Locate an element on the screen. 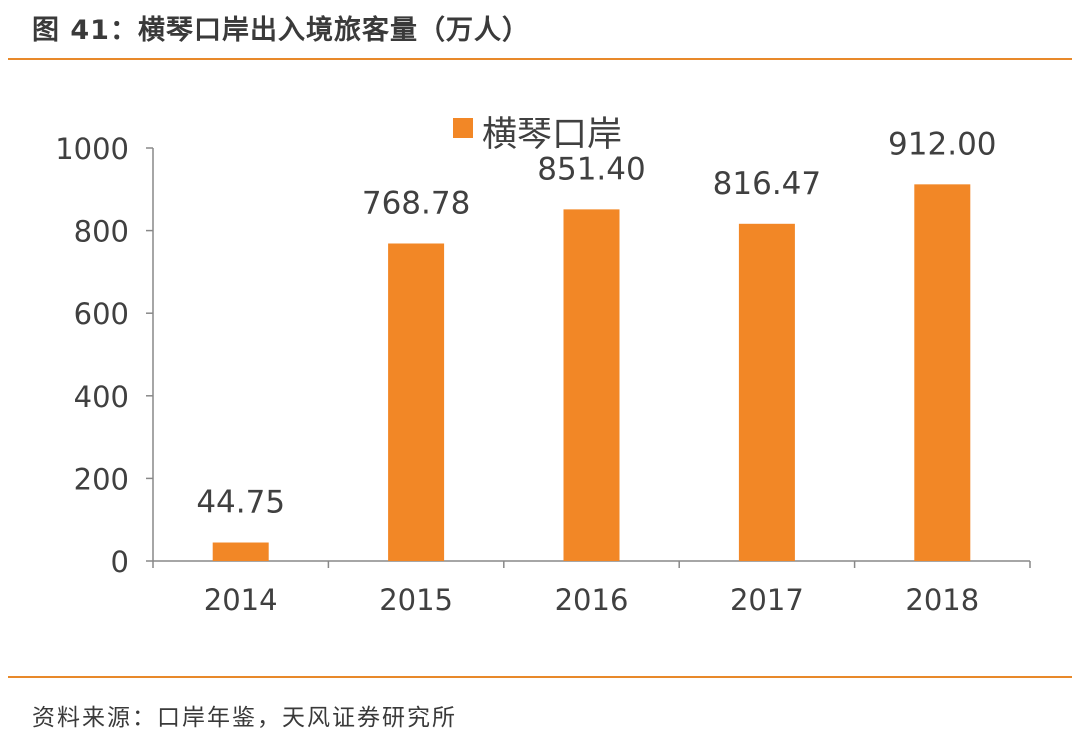 The width and height of the screenshot is (1080, 742). data-label-2017: 816.47 is located at coordinates (767, 184).